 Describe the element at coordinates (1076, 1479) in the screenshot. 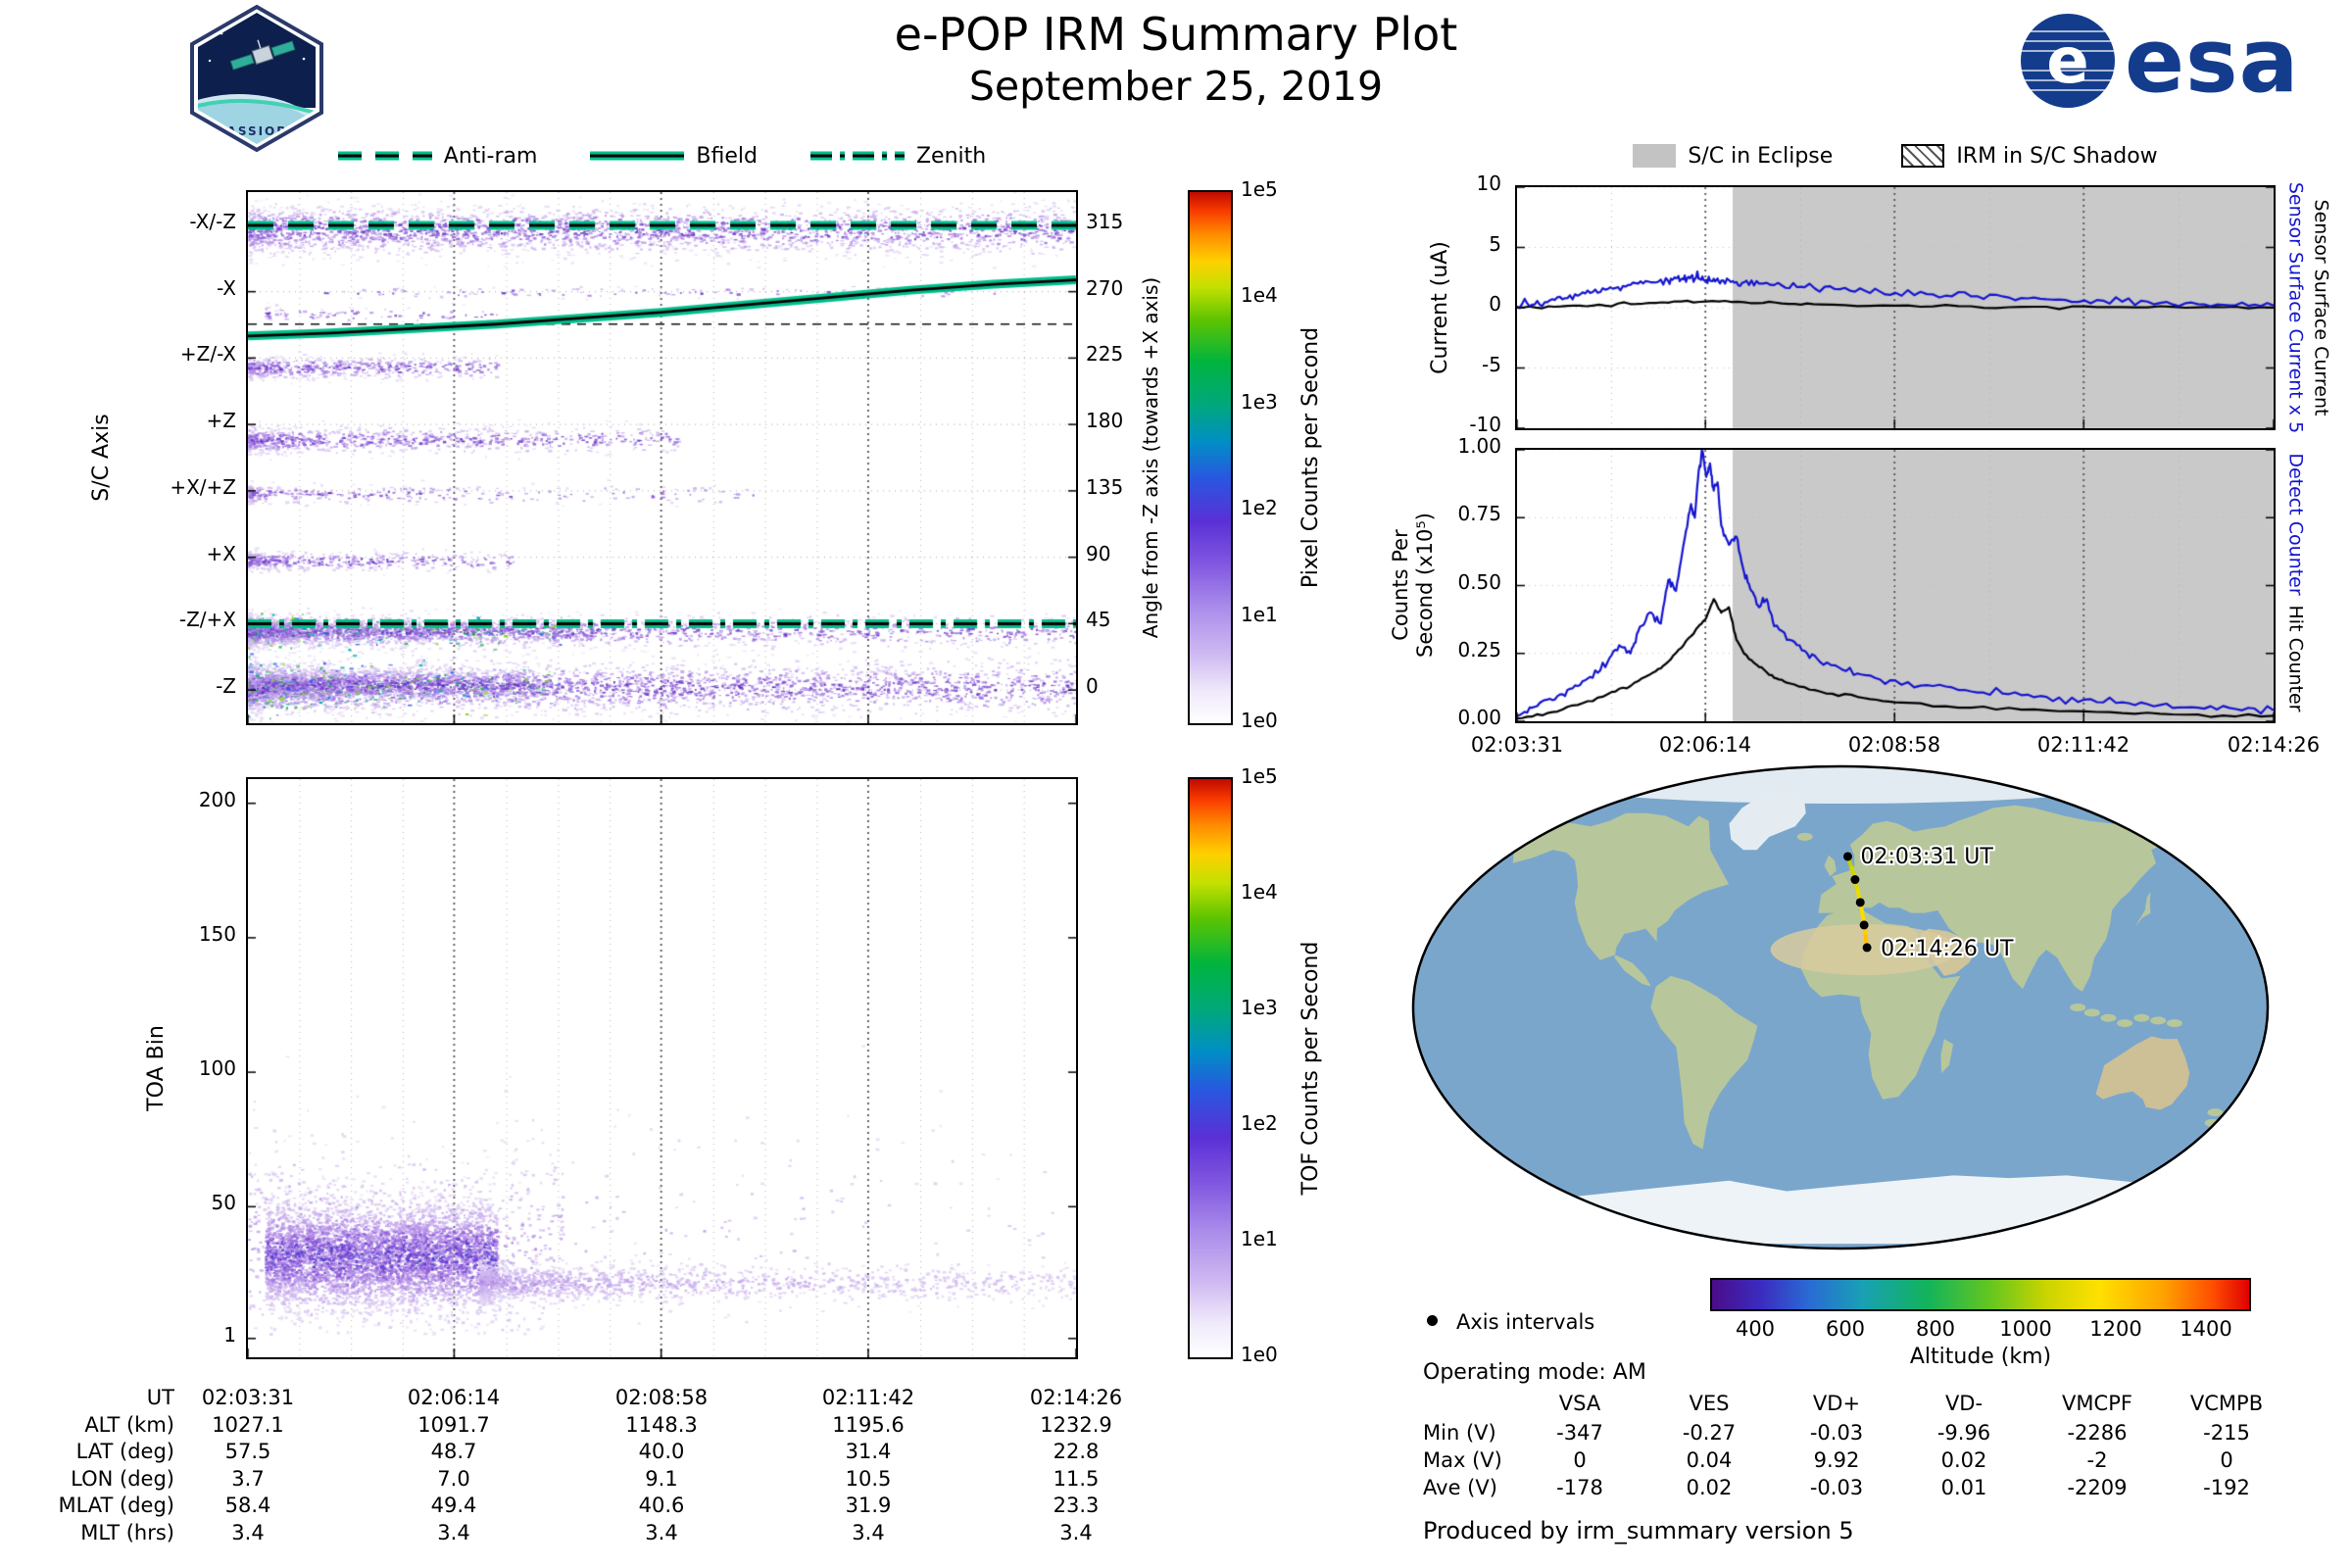

I see `ephemeris-value: 11.5` at that location.